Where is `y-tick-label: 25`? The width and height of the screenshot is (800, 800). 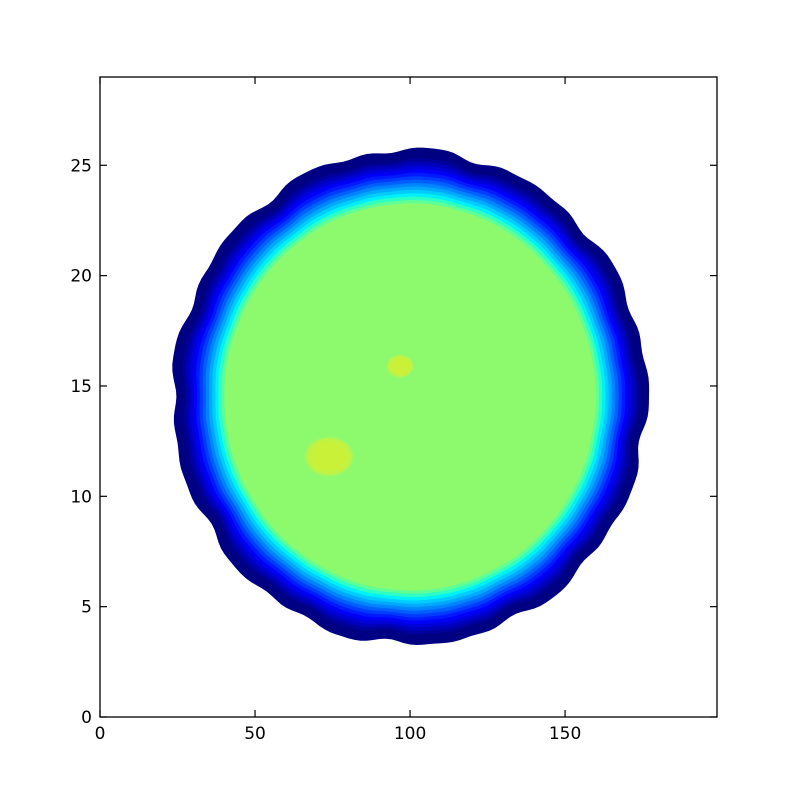 y-tick-label: 25 is located at coordinates (81, 166).